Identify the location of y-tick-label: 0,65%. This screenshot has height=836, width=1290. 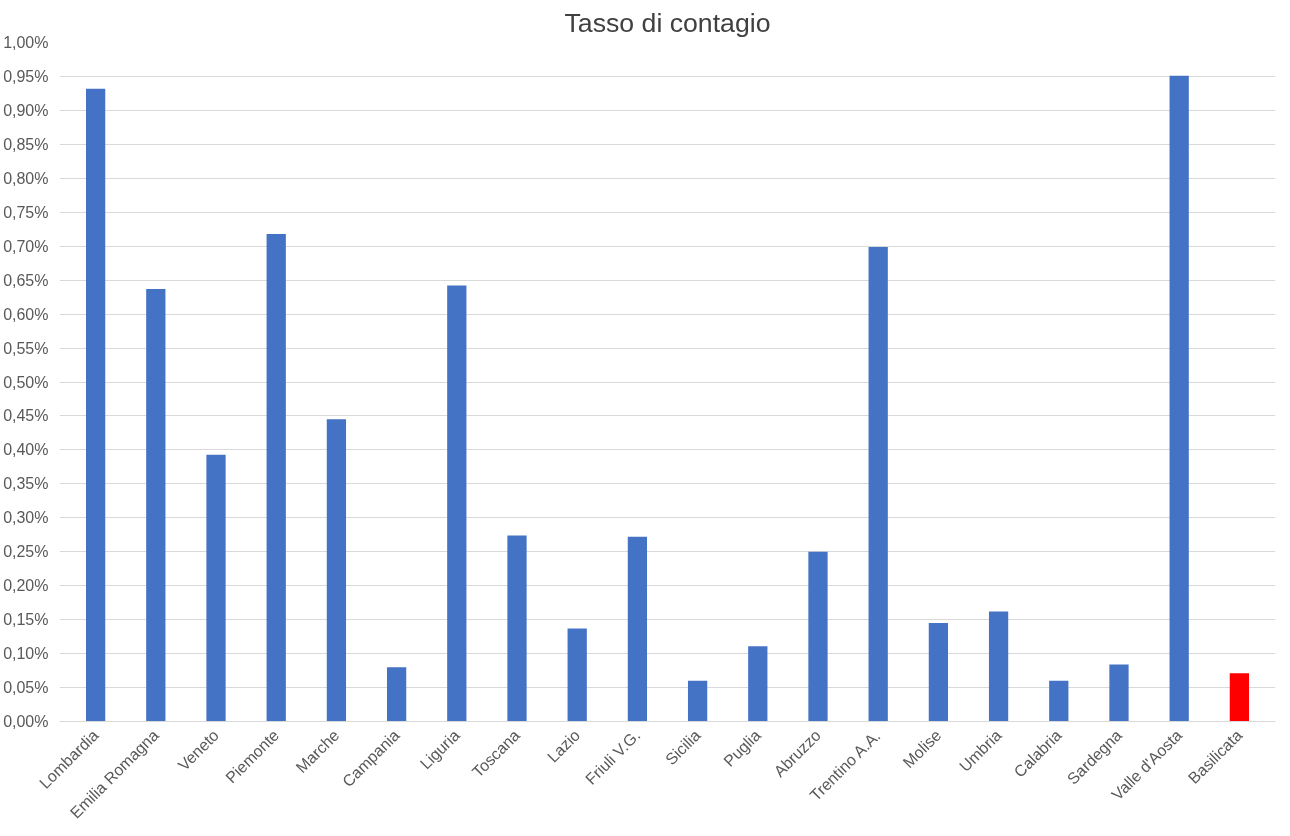
(26, 280).